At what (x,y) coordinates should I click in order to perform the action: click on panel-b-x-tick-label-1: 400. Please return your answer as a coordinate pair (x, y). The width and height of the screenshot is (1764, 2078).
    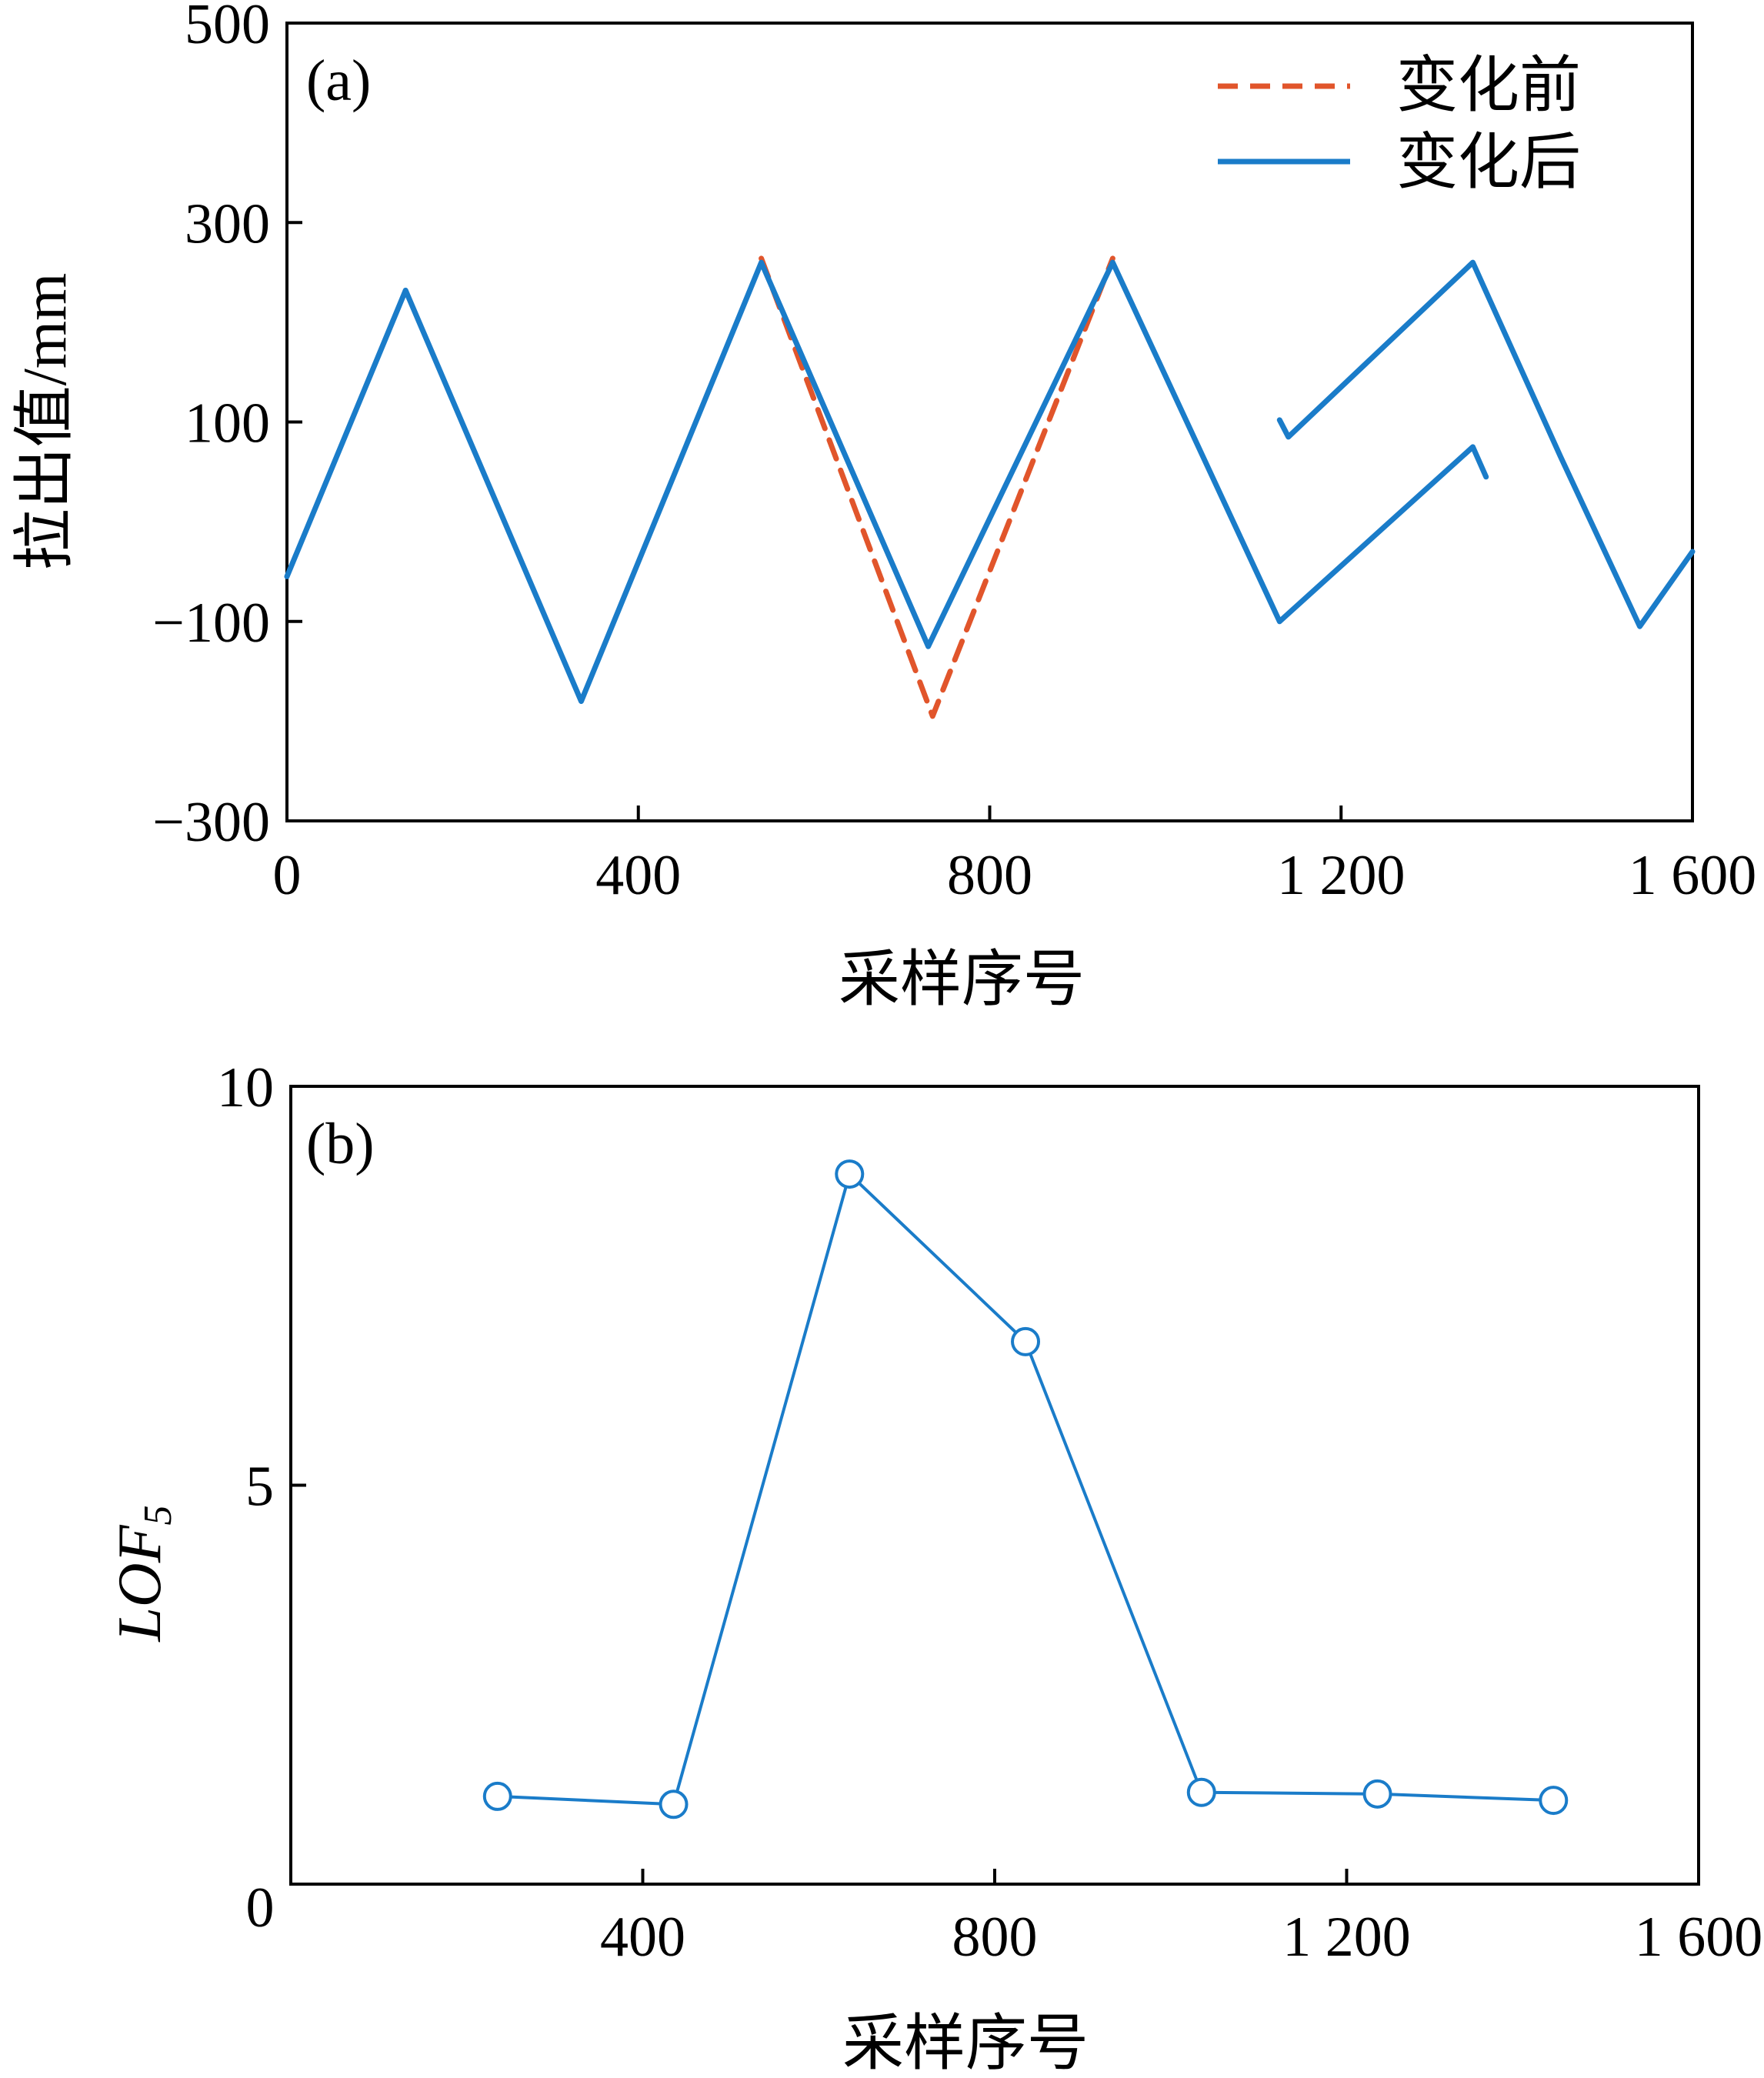
    Looking at the image, I should click on (642, 1938).